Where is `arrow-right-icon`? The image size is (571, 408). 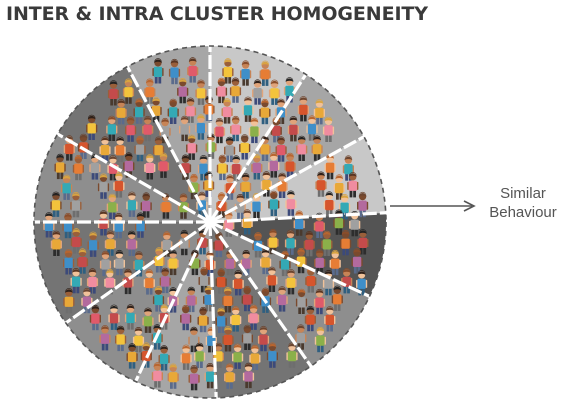
arrow-right-icon is located at coordinates (433, 206).